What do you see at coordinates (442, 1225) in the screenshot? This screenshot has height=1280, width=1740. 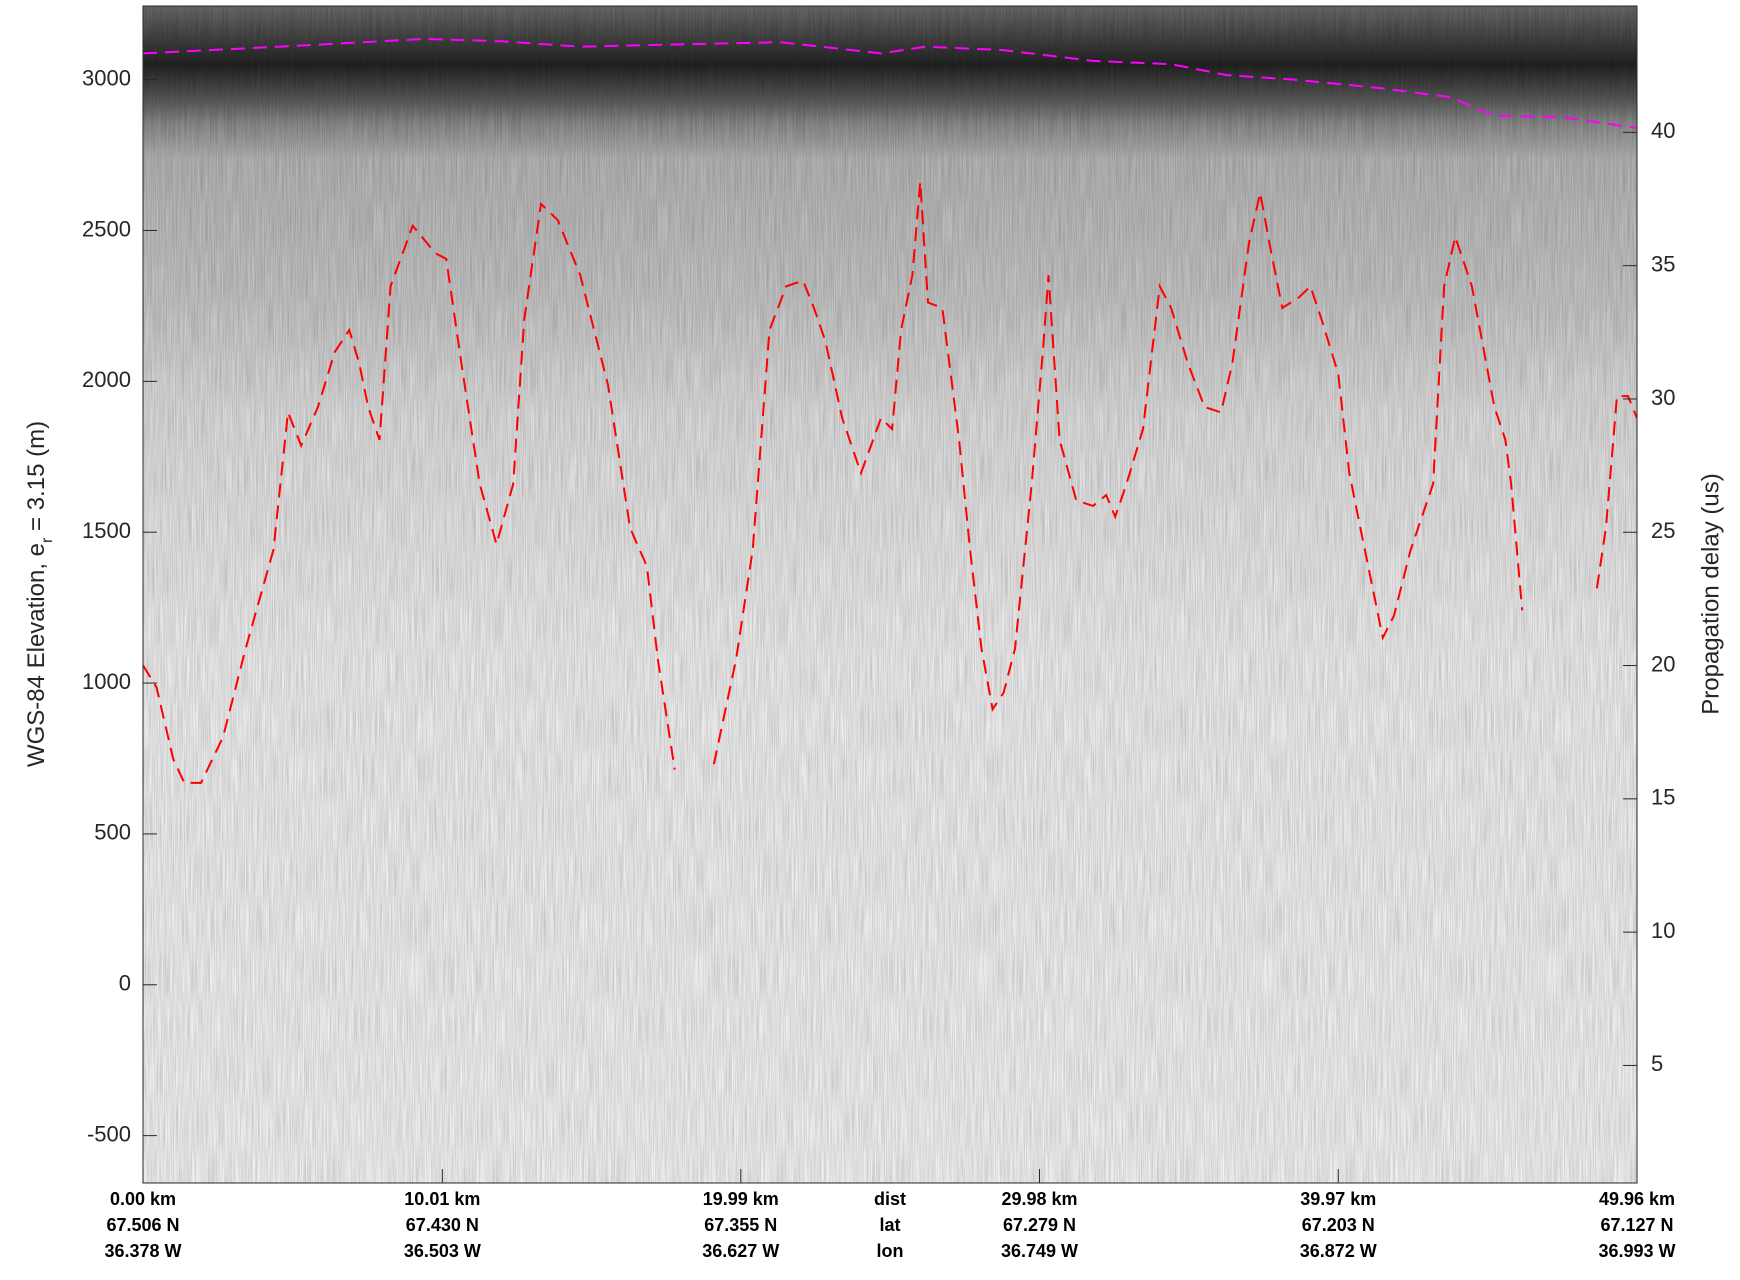 I see `x-tick-lat: 67.430 N` at bounding box center [442, 1225].